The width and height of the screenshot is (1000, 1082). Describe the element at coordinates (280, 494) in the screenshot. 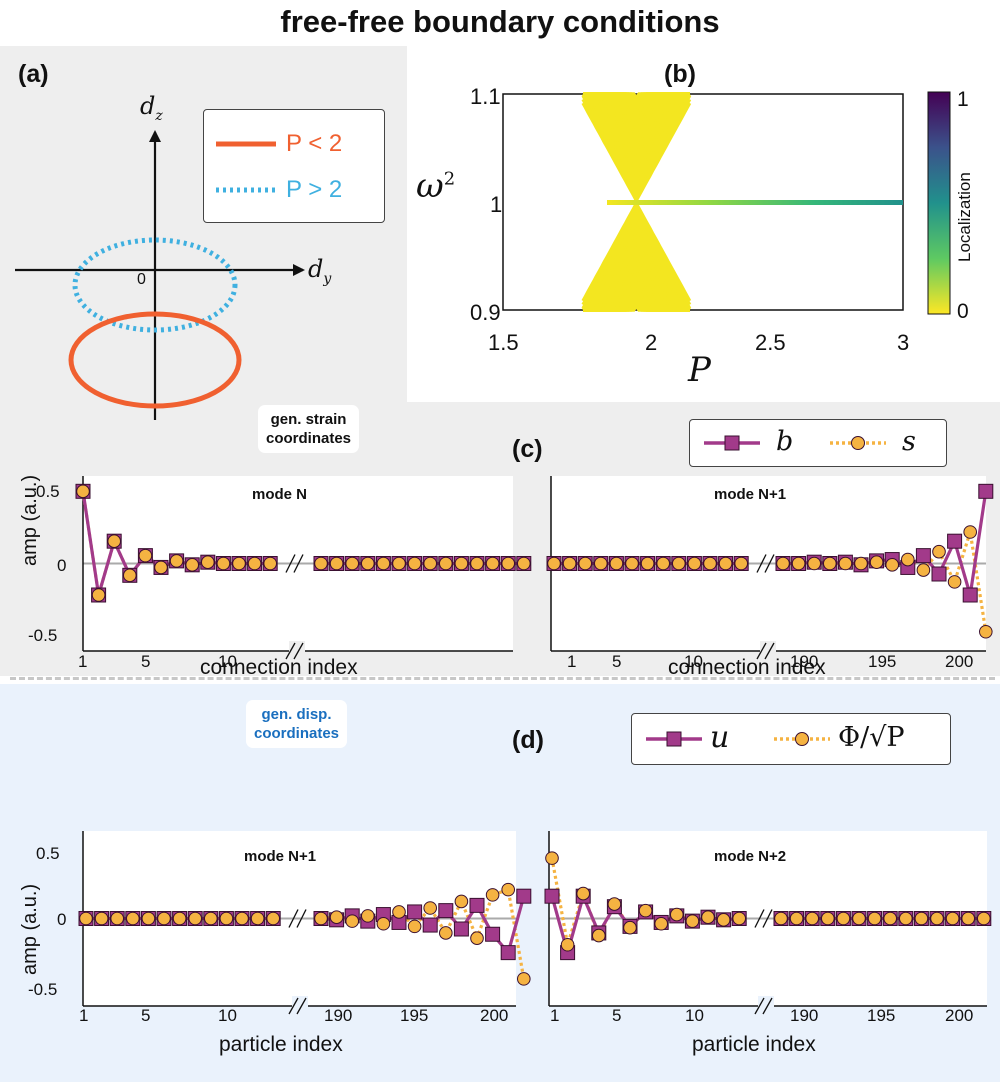

I see `c-left-title: mode N` at that location.